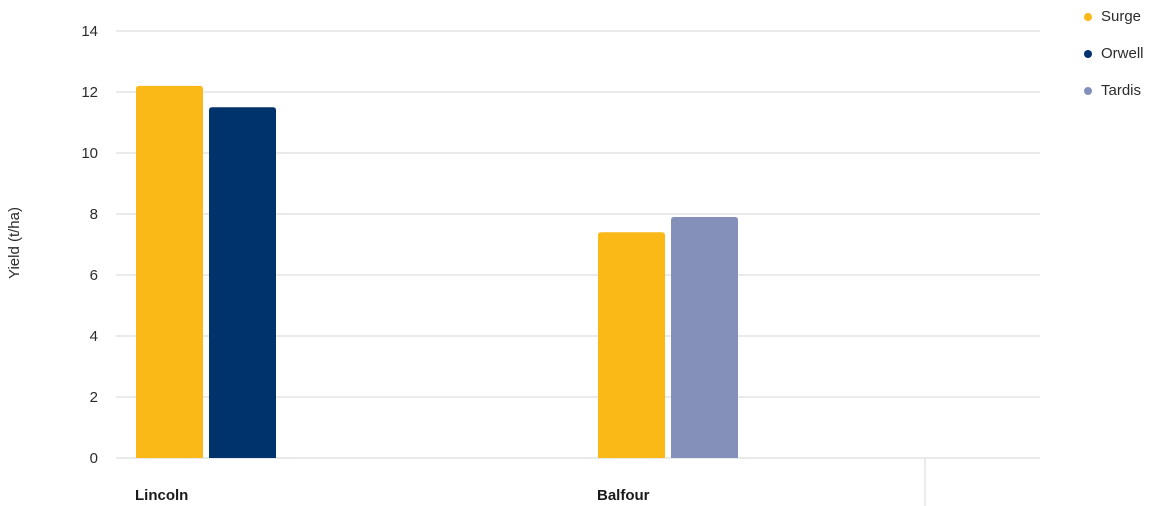 This screenshot has height=506, width=1163. Describe the element at coordinates (242, 282) in the screenshot. I see `bar-lincoln-orwell` at that location.